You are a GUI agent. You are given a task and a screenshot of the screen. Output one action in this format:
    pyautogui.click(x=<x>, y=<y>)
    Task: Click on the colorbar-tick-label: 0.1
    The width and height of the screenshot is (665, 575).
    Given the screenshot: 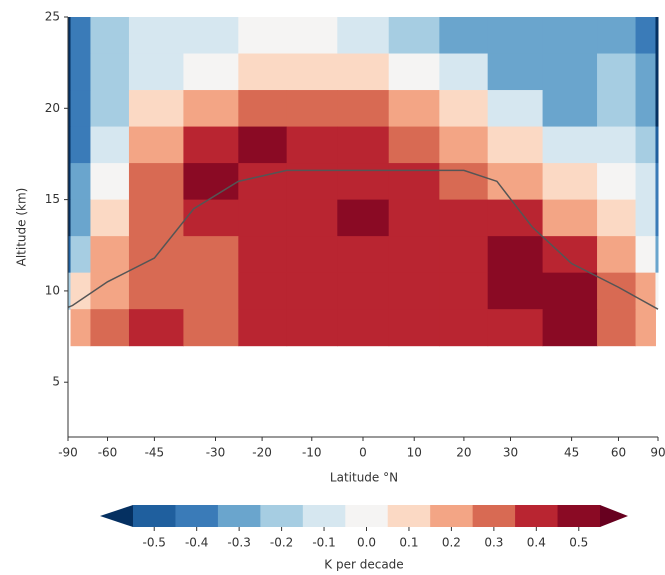 What is the action you would take?
    pyautogui.click(x=408, y=543)
    